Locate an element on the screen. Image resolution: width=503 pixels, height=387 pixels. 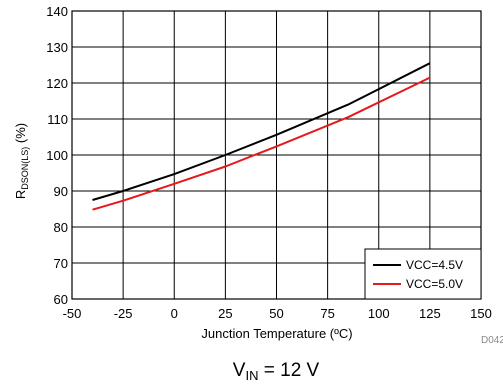
y-tick-label: 140 is located at coordinates (57, 11).